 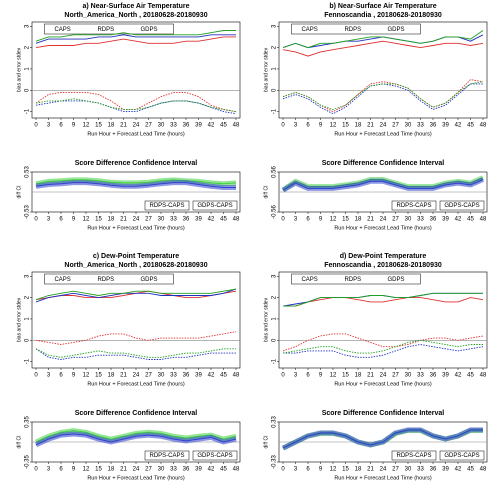 What do you see at coordinates (275, 172) in the screenshot?
I see `y-tick-label: 0.56` at bounding box center [275, 172].